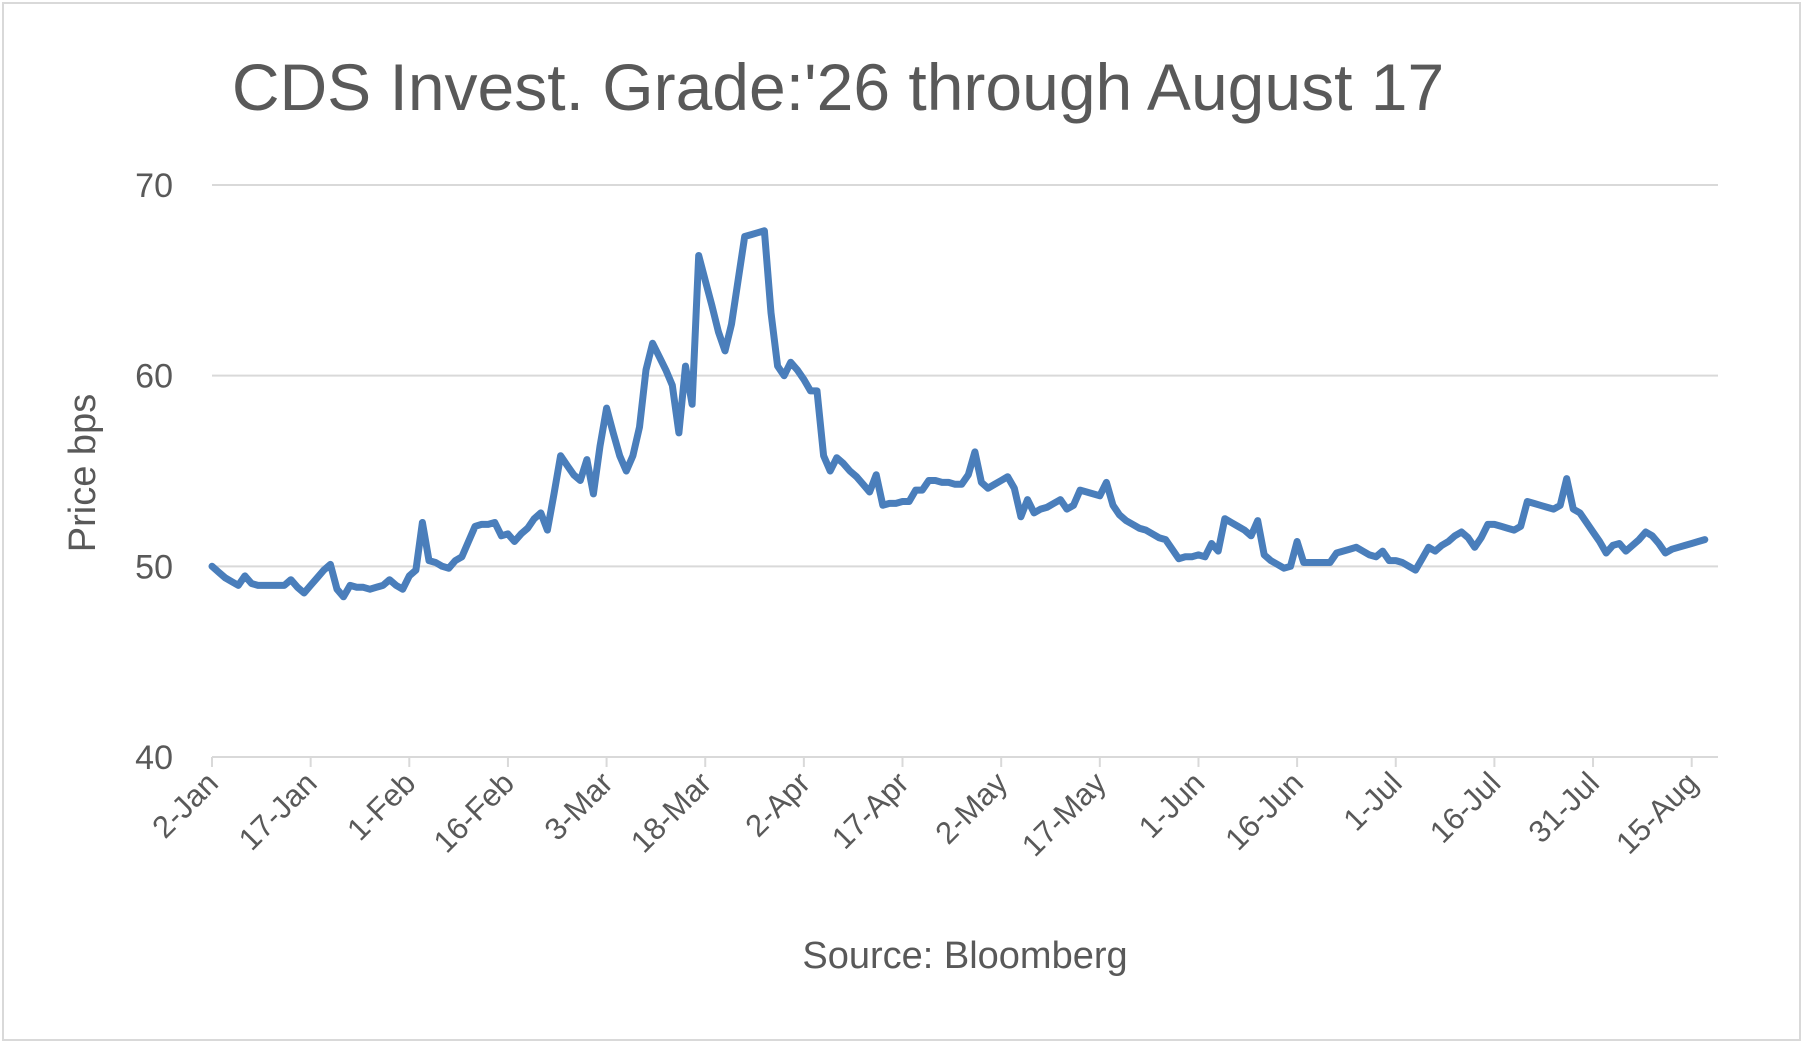 Image resolution: width=1805 pixels, height=1045 pixels. What do you see at coordinates (1564, 807) in the screenshot?
I see `x-tick-label: 31-Jul` at bounding box center [1564, 807].